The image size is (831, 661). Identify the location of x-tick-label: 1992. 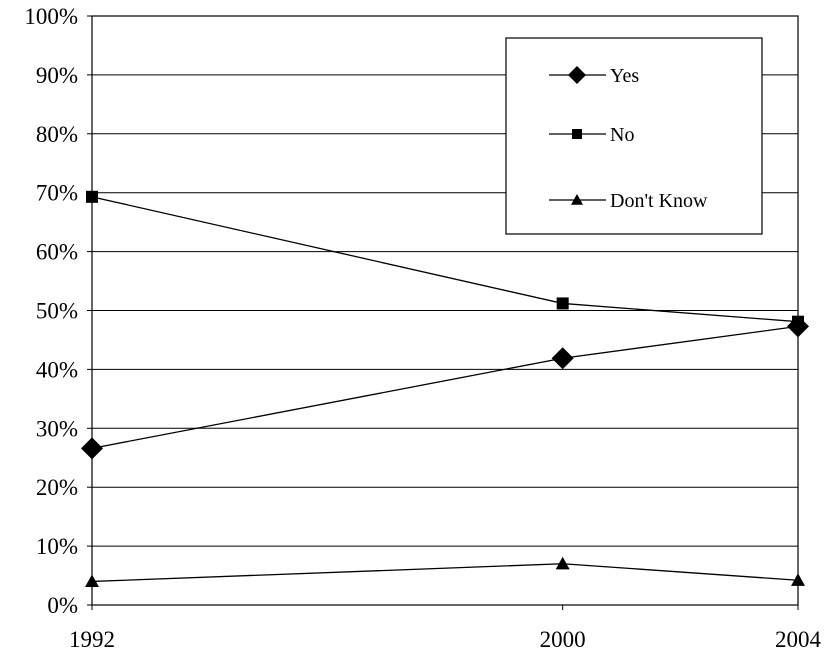
(92, 639).